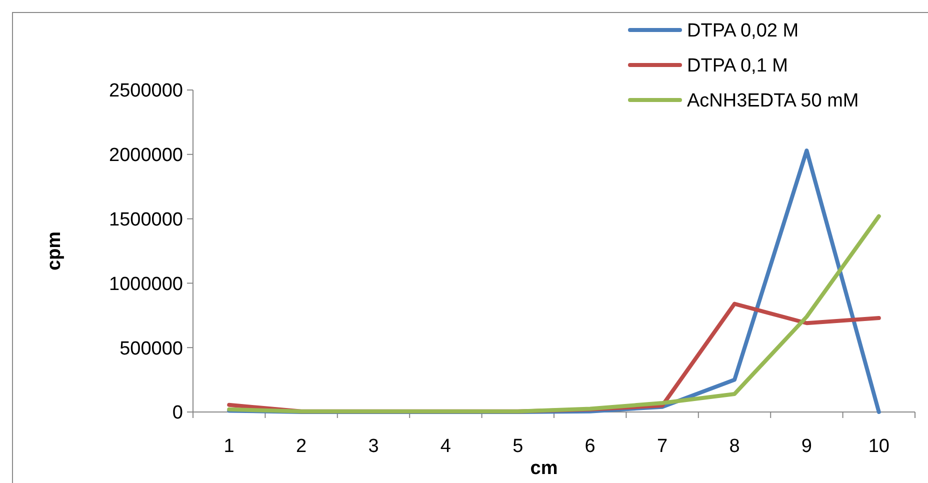 The image size is (928, 483). What do you see at coordinates (146, 155) in the screenshot?
I see `y-tick-label: 2000000` at bounding box center [146, 155].